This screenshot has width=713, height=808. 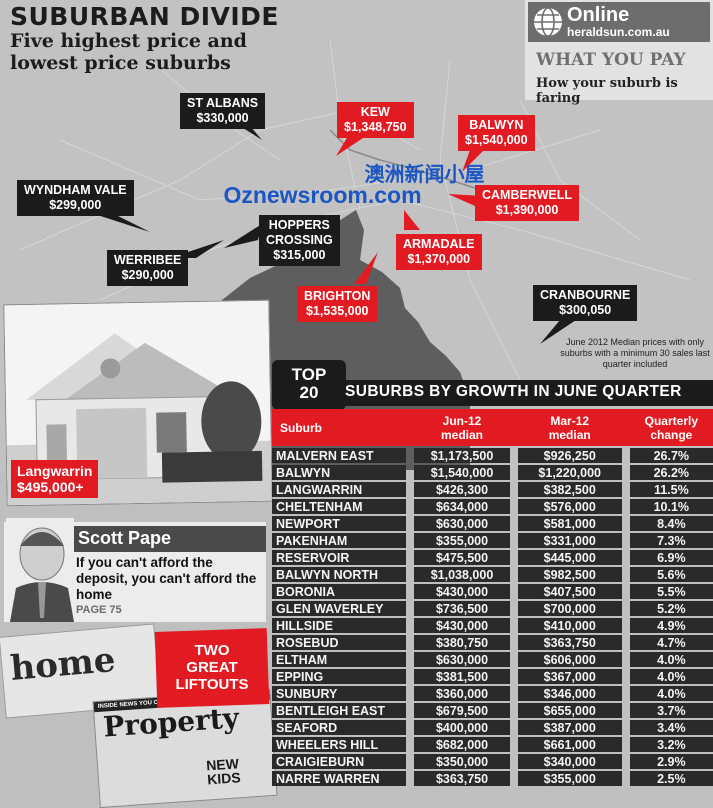 I want to click on cell-mar-median: $661,000, so click(x=569, y=744).